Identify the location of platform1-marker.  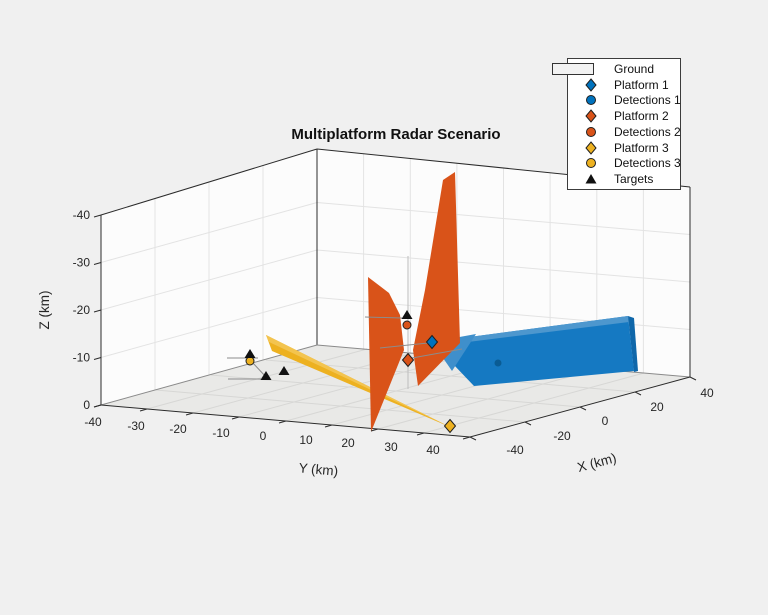
(432, 342).